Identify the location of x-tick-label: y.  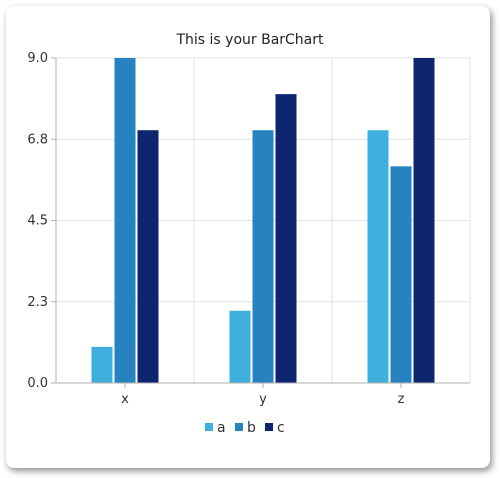
(263, 399).